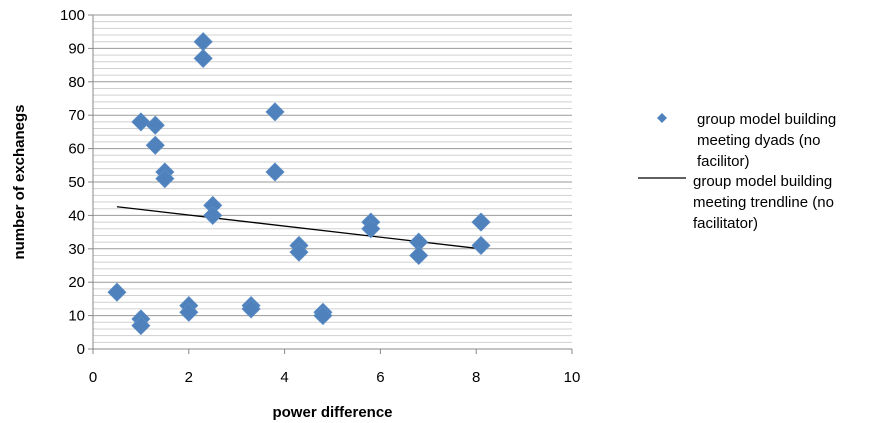 This screenshot has width=896, height=423. What do you see at coordinates (758, 140) in the screenshot?
I see `legend-label-line: meeting dyads (no` at bounding box center [758, 140].